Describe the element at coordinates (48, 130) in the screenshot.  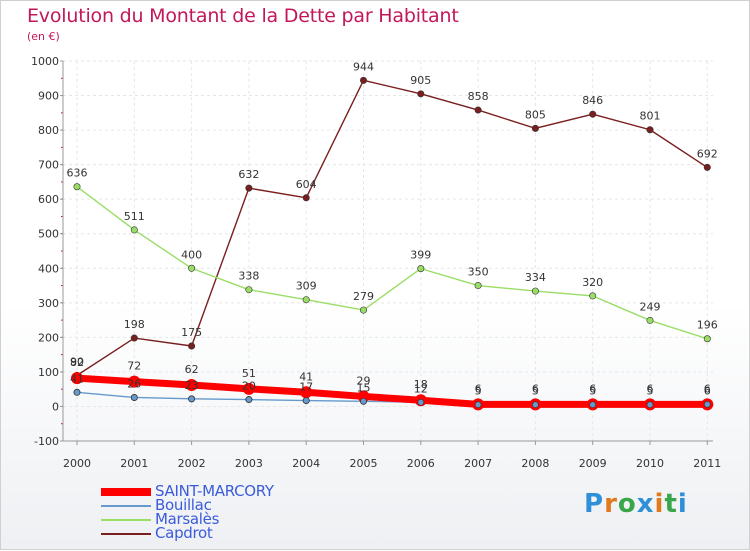
I see `y-tick-label: 800` at that location.